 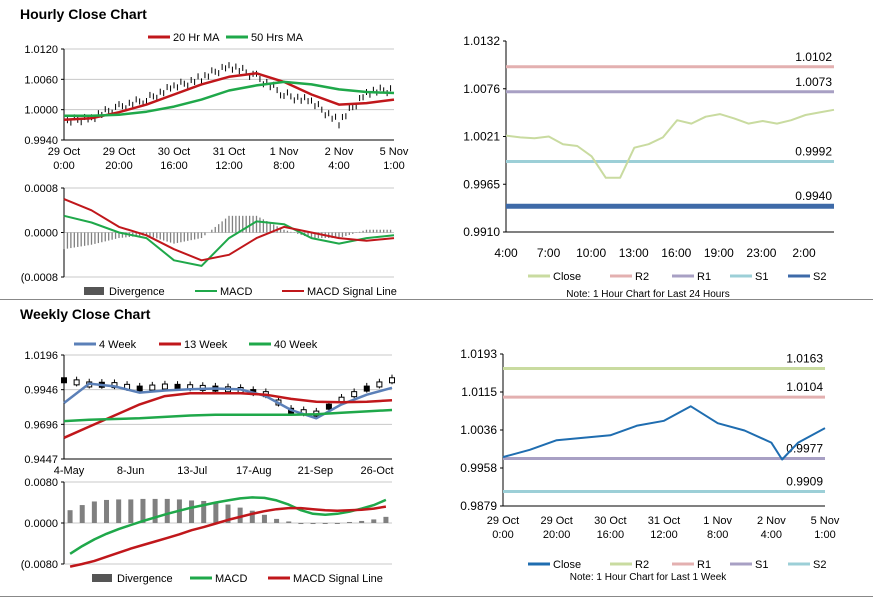 What do you see at coordinates (118, 345) in the screenshot?
I see `legend-4-week-label: 4 Week` at bounding box center [118, 345].